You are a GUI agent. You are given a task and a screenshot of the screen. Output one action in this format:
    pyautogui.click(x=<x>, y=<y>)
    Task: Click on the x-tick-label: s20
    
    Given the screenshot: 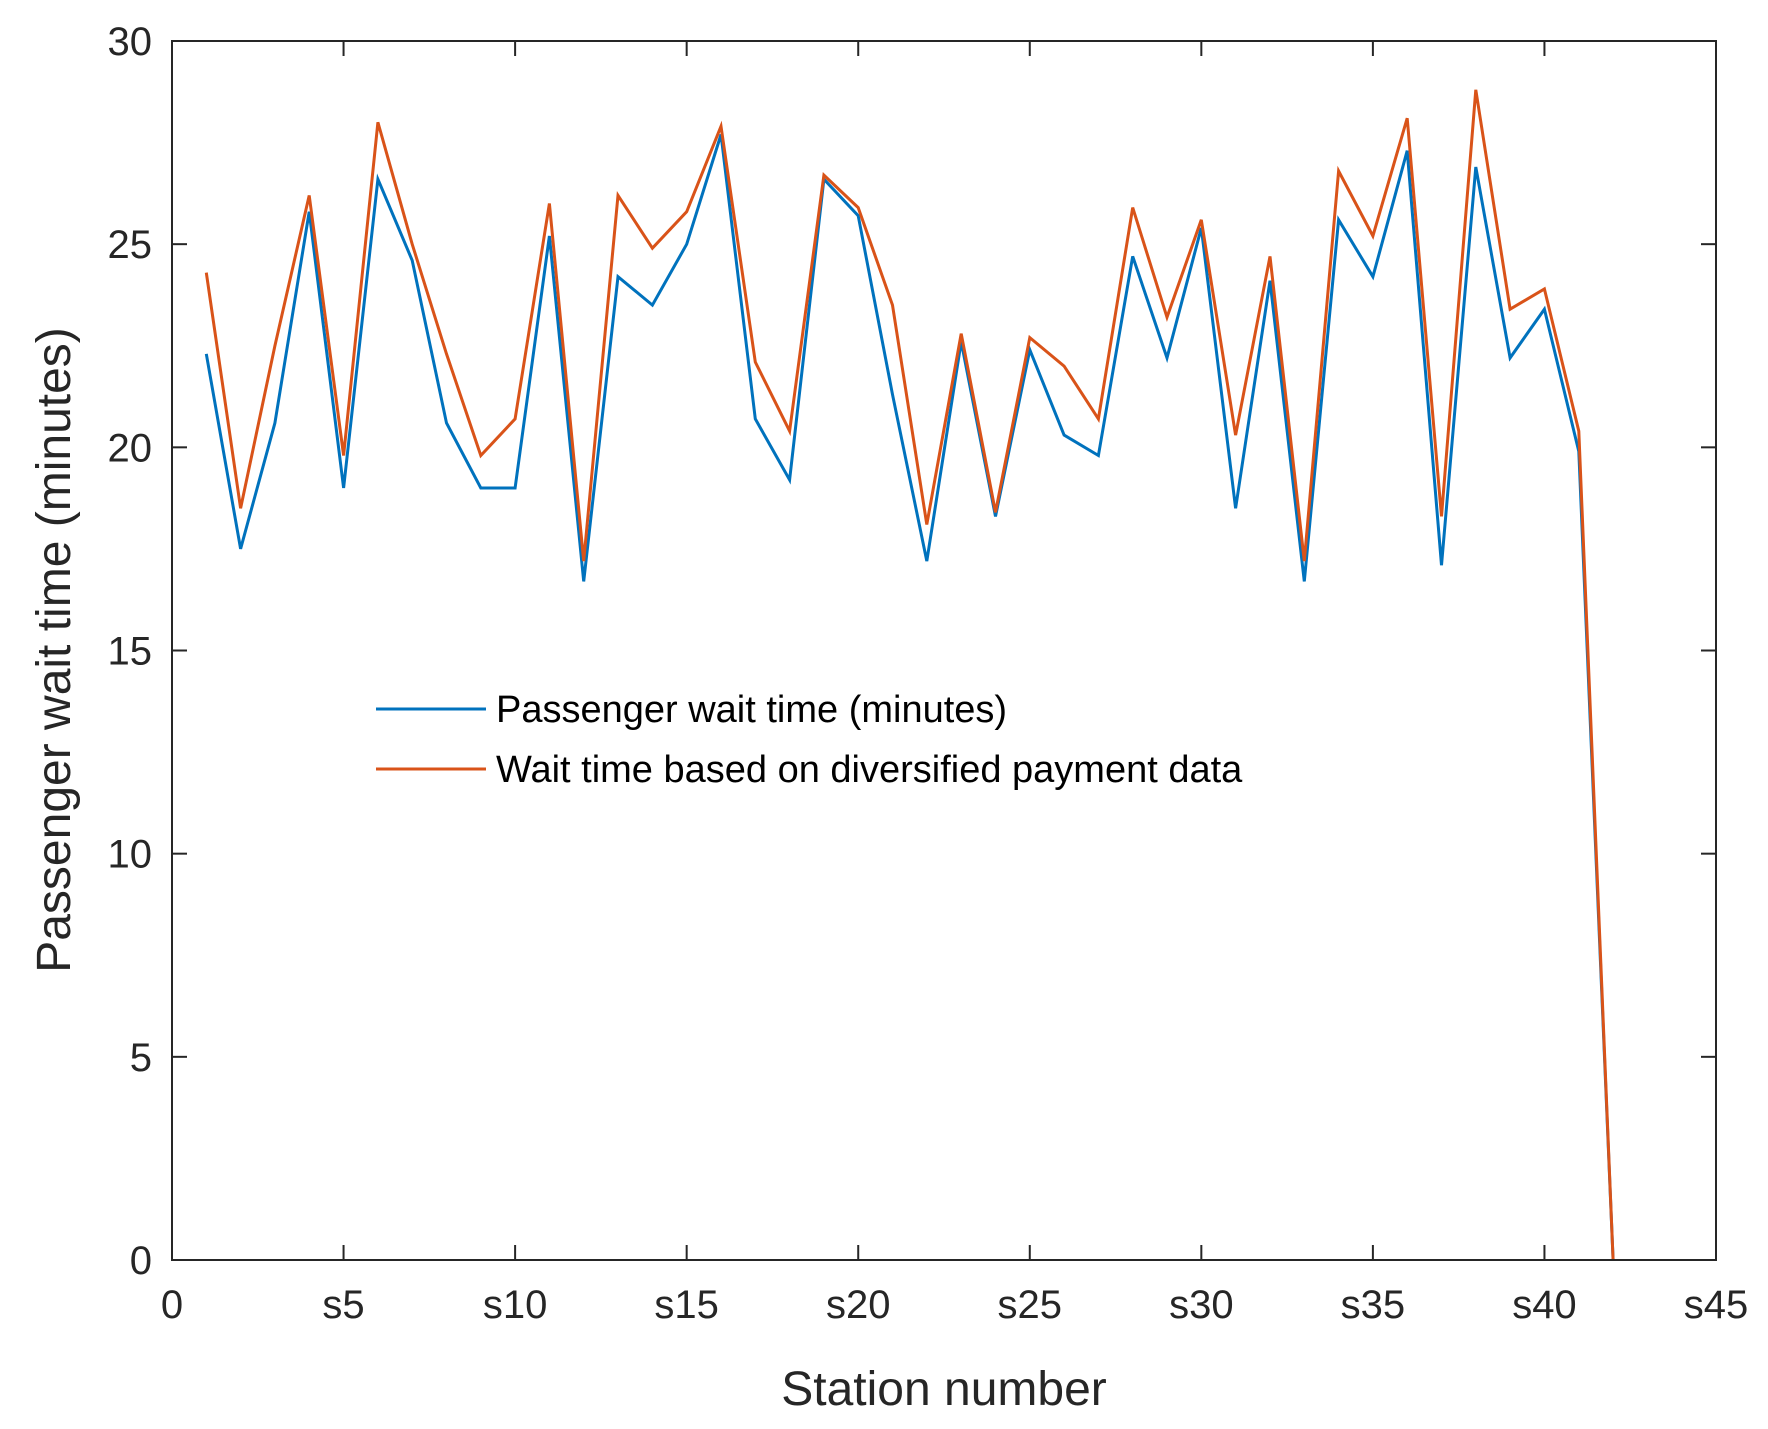 What is the action you would take?
    pyautogui.click(x=858, y=1305)
    